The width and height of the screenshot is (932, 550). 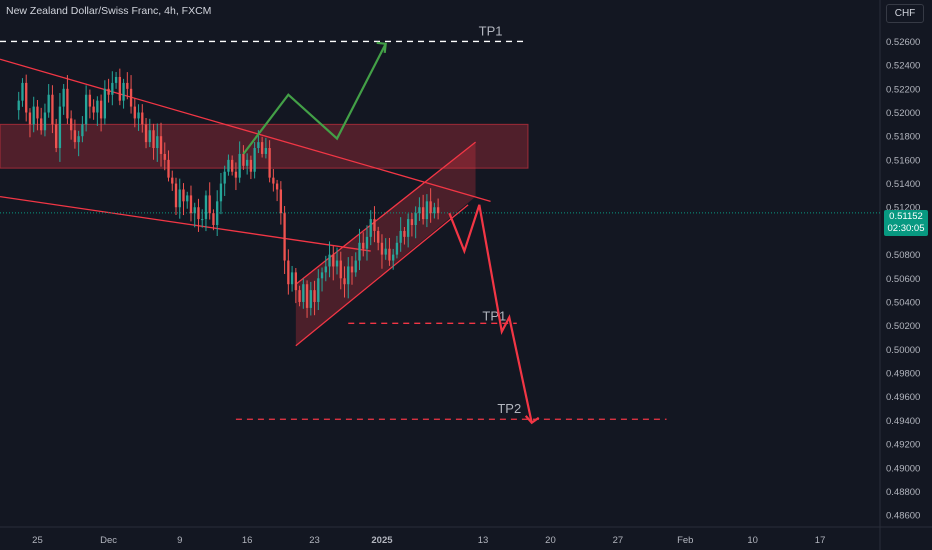 I want to click on y-tick-label: 0.52000, so click(x=903, y=113).